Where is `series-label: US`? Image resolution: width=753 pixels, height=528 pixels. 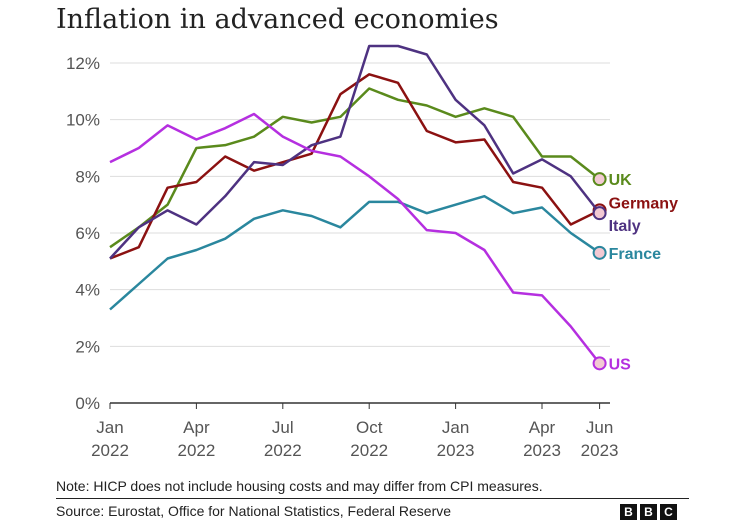
series-label: US is located at coordinates (620, 364).